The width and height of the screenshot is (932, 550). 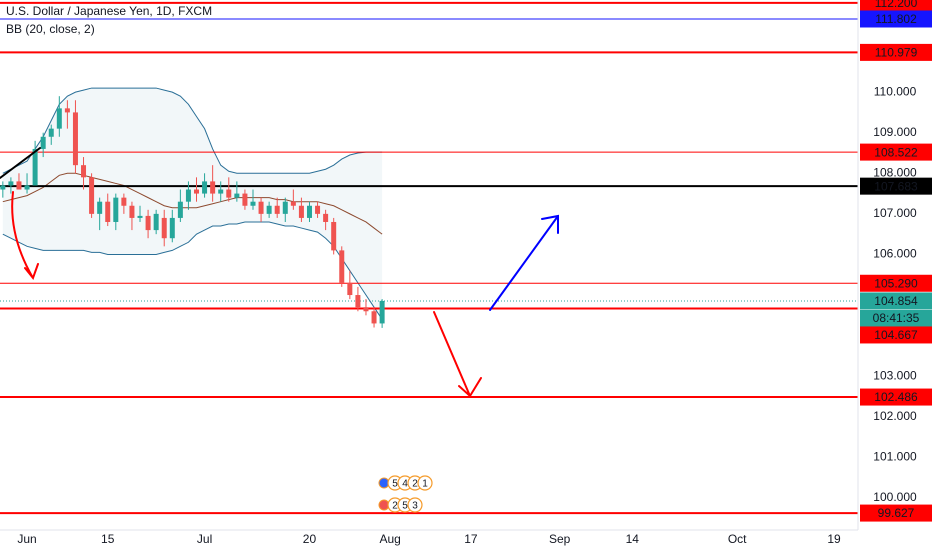 What do you see at coordinates (26, 539) in the screenshot?
I see `x-tick-label: Jun` at bounding box center [26, 539].